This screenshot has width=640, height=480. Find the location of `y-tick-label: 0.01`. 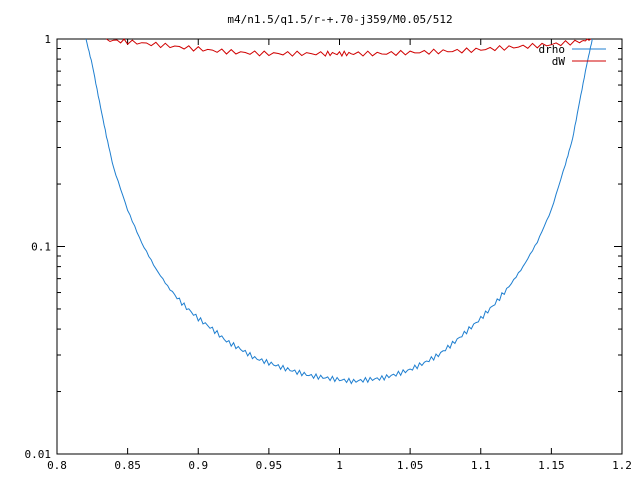

y-tick-label: 0.01 is located at coordinates (38, 454).